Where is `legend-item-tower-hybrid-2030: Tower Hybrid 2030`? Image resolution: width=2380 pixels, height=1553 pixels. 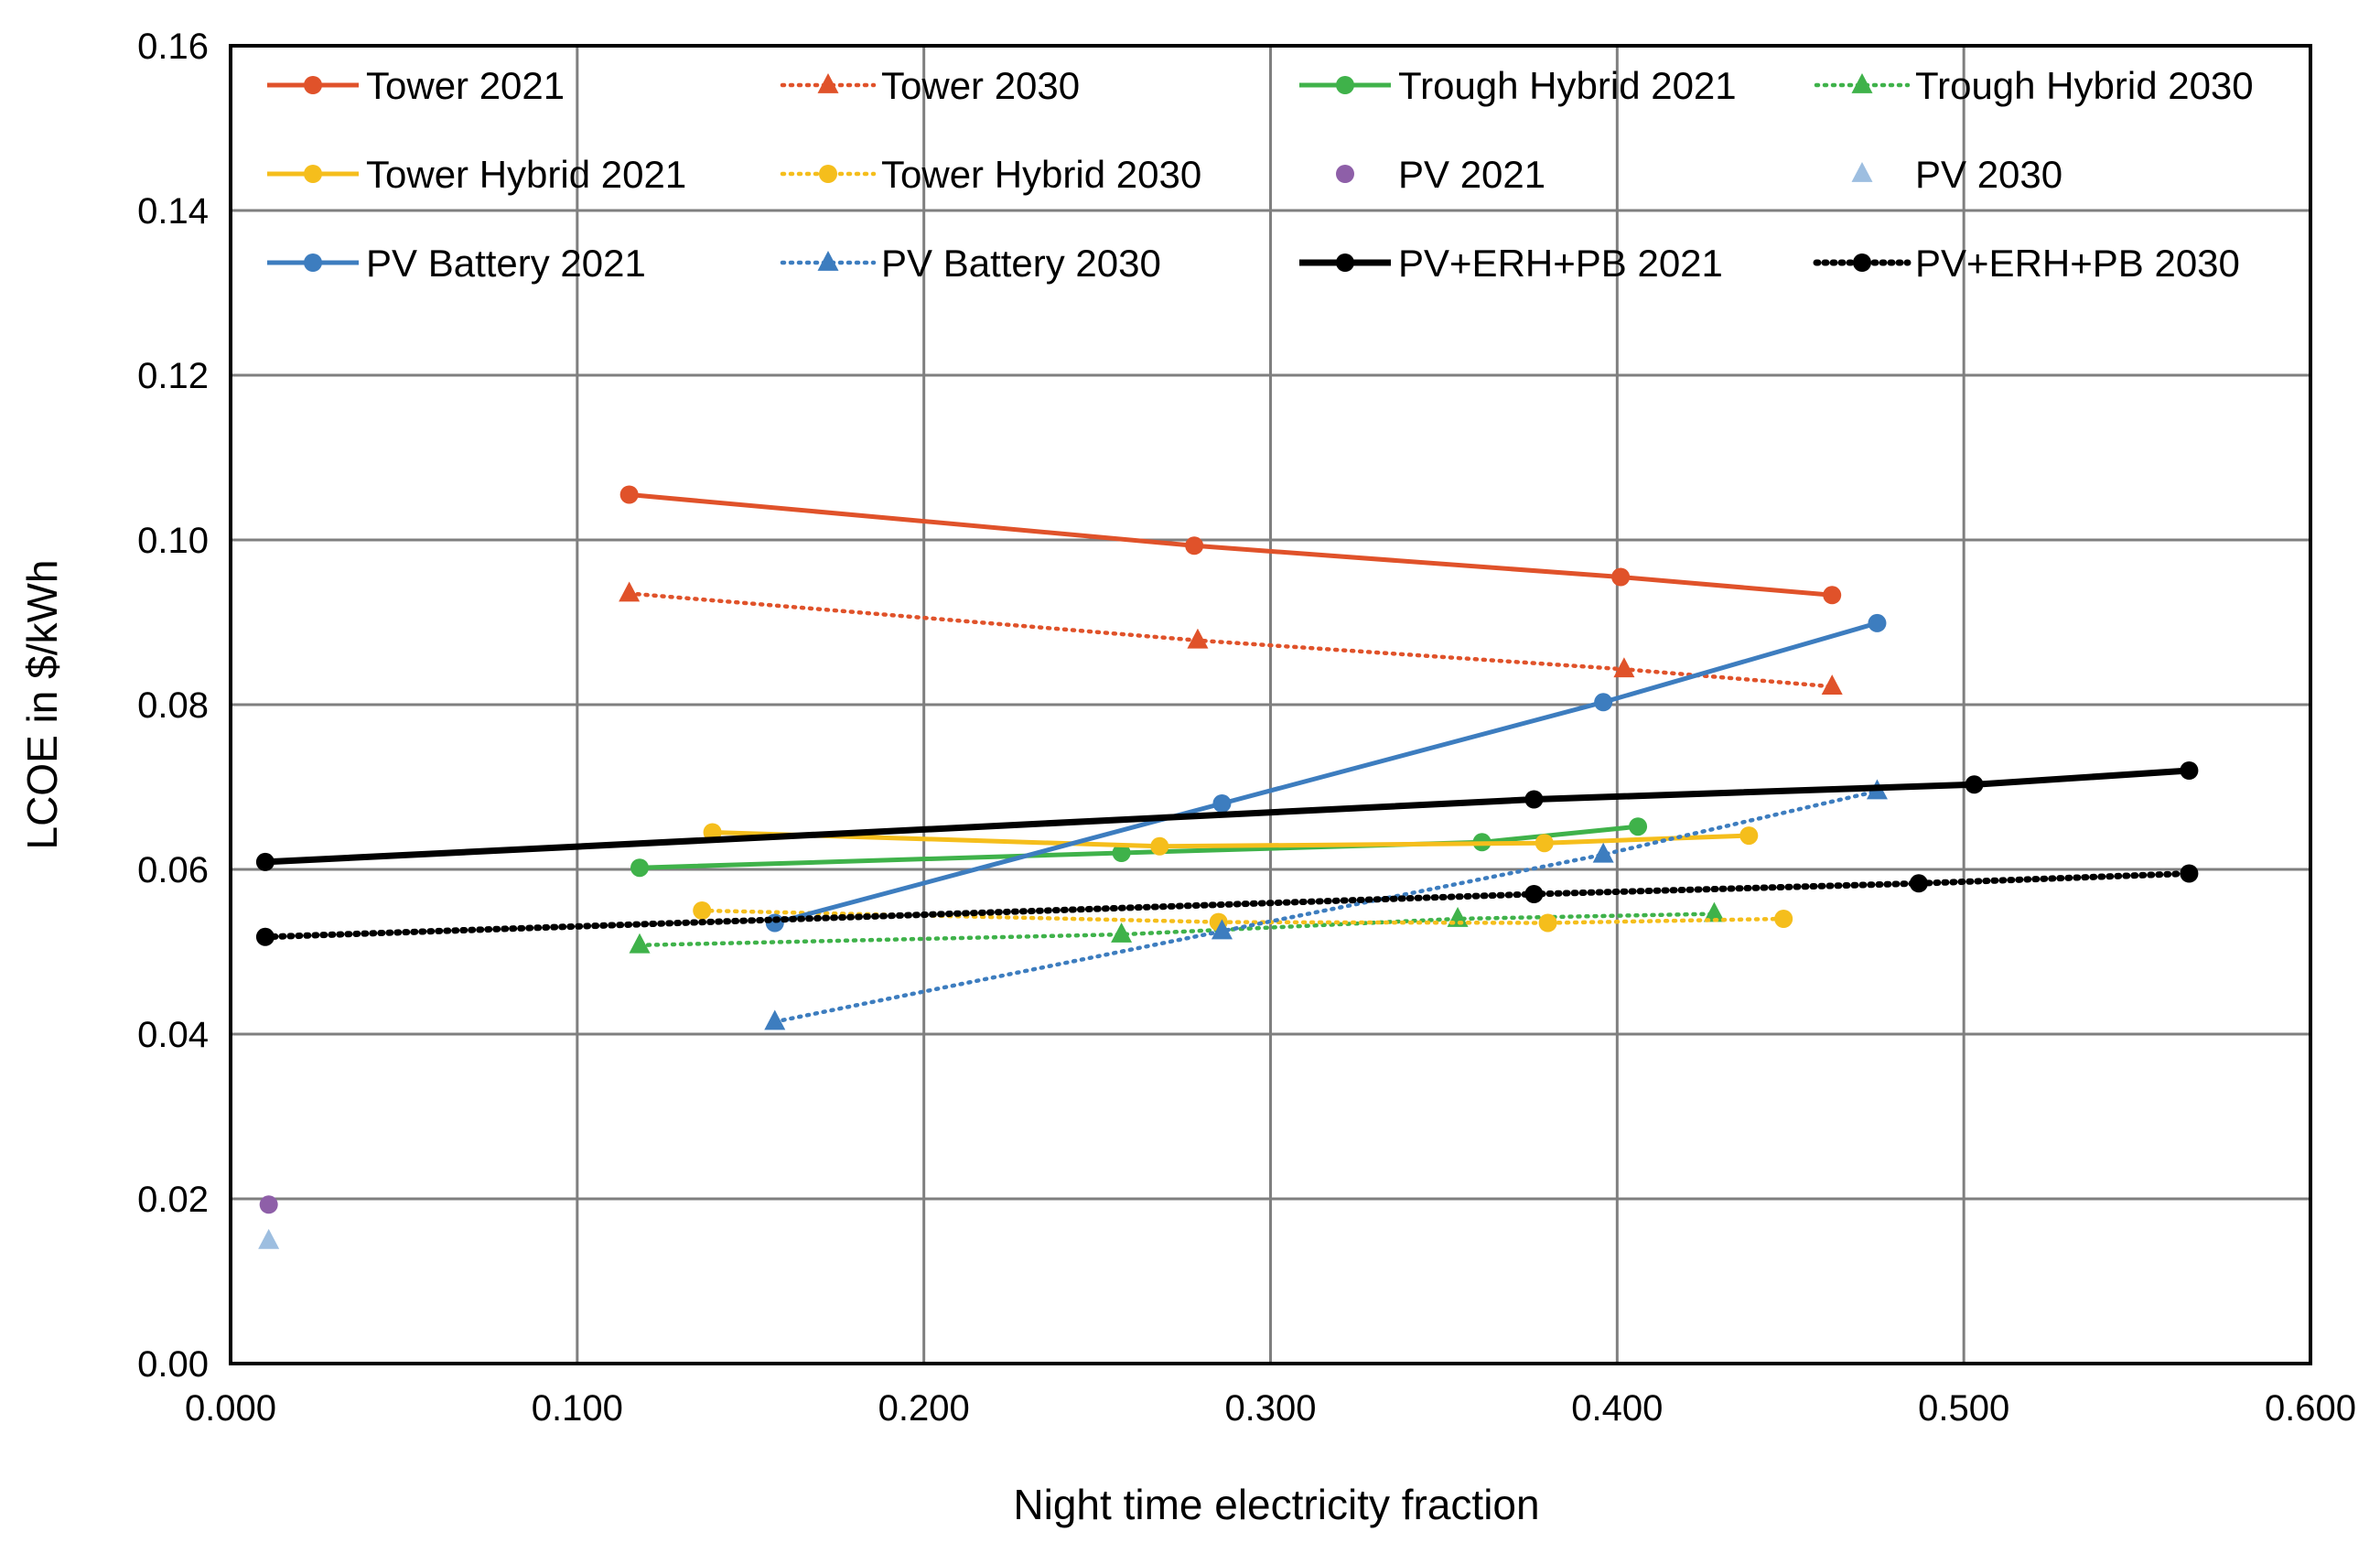
legend-item-tower-hybrid-2030: Tower Hybrid 2030 is located at coordinates (990, 174).